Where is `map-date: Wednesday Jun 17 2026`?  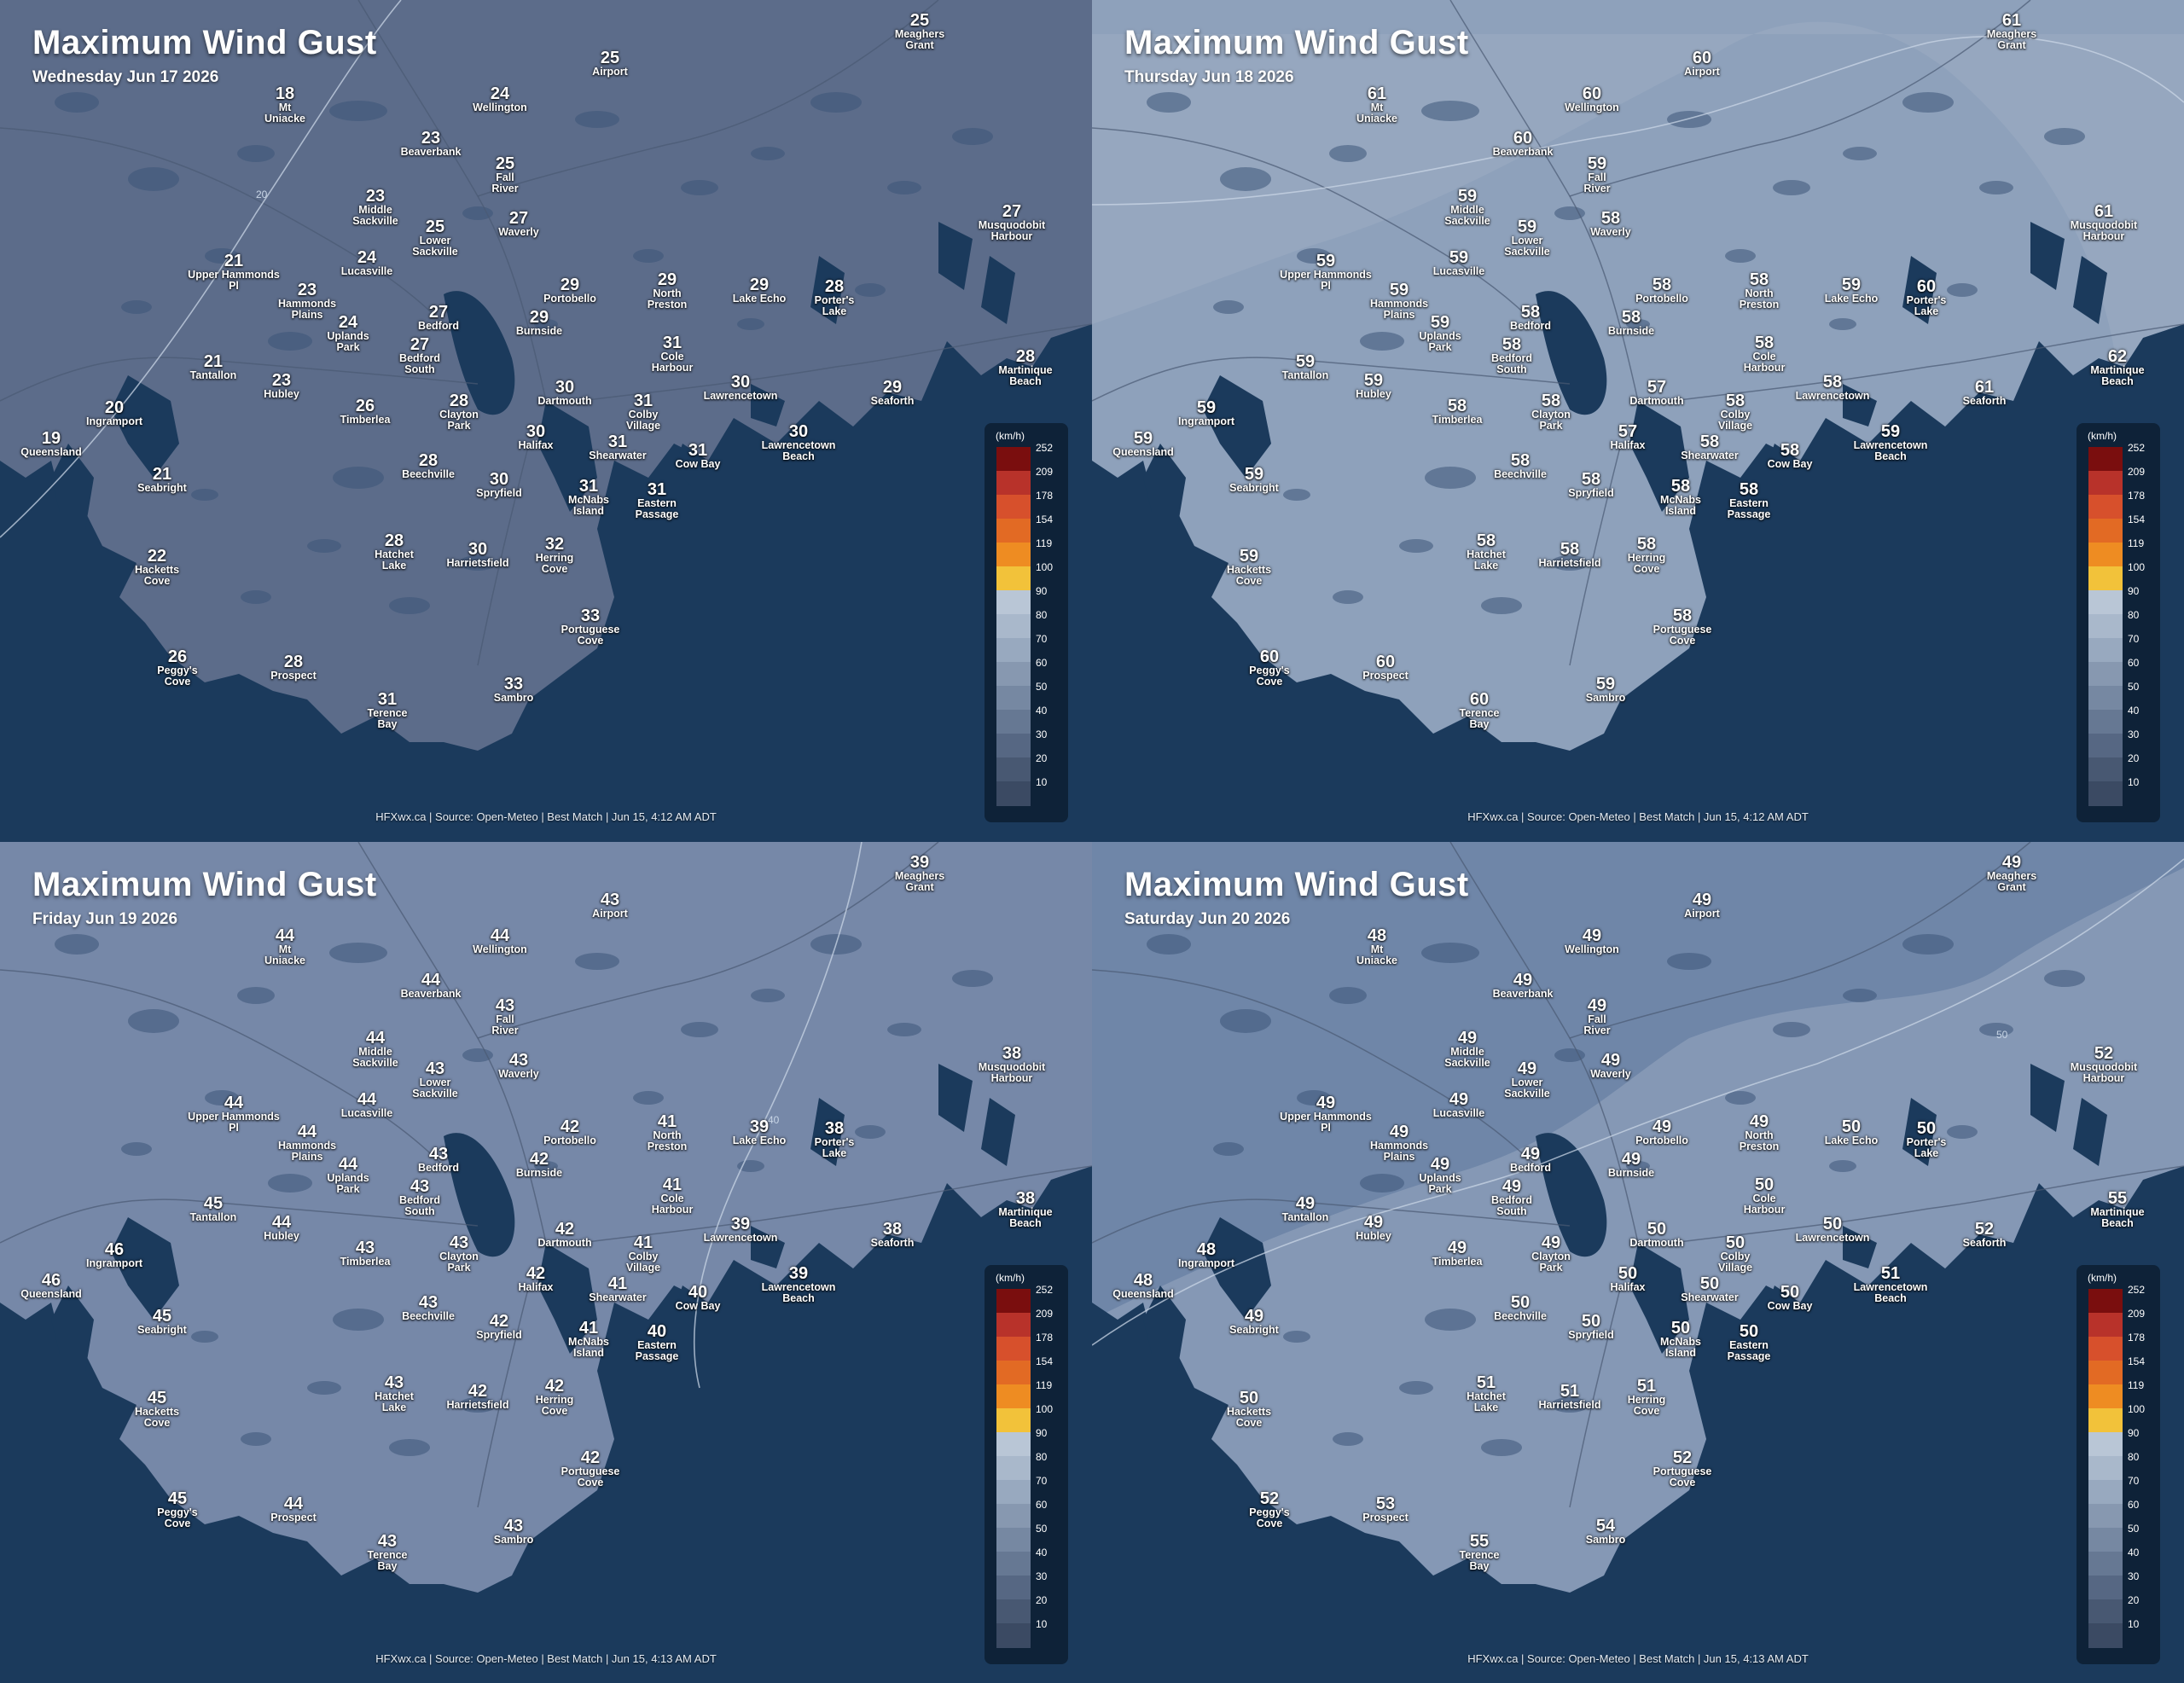 map-date: Wednesday Jun 17 2026 is located at coordinates (126, 77).